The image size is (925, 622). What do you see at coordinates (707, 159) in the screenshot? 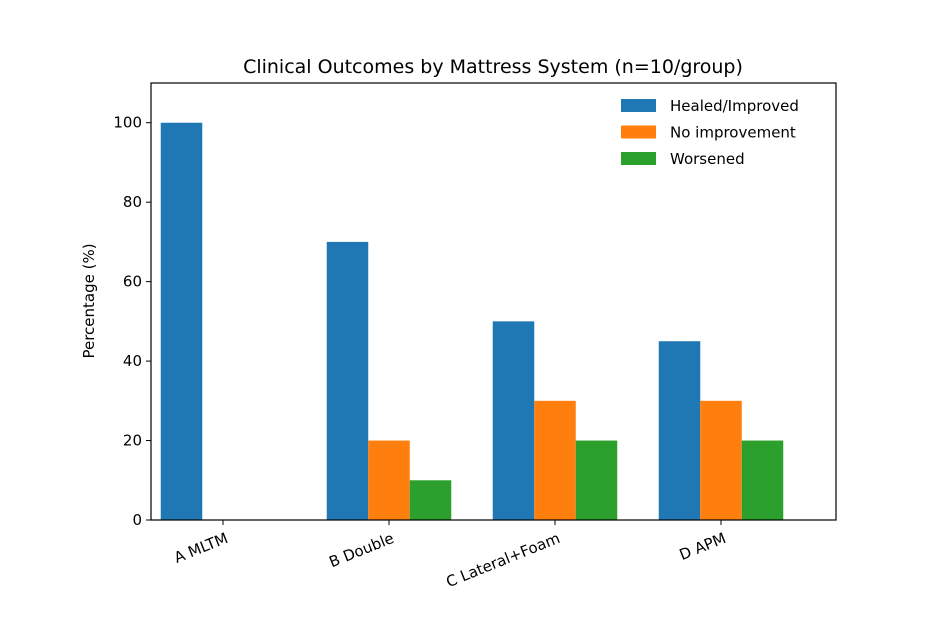
I see `legend-label: Worsened` at bounding box center [707, 159].